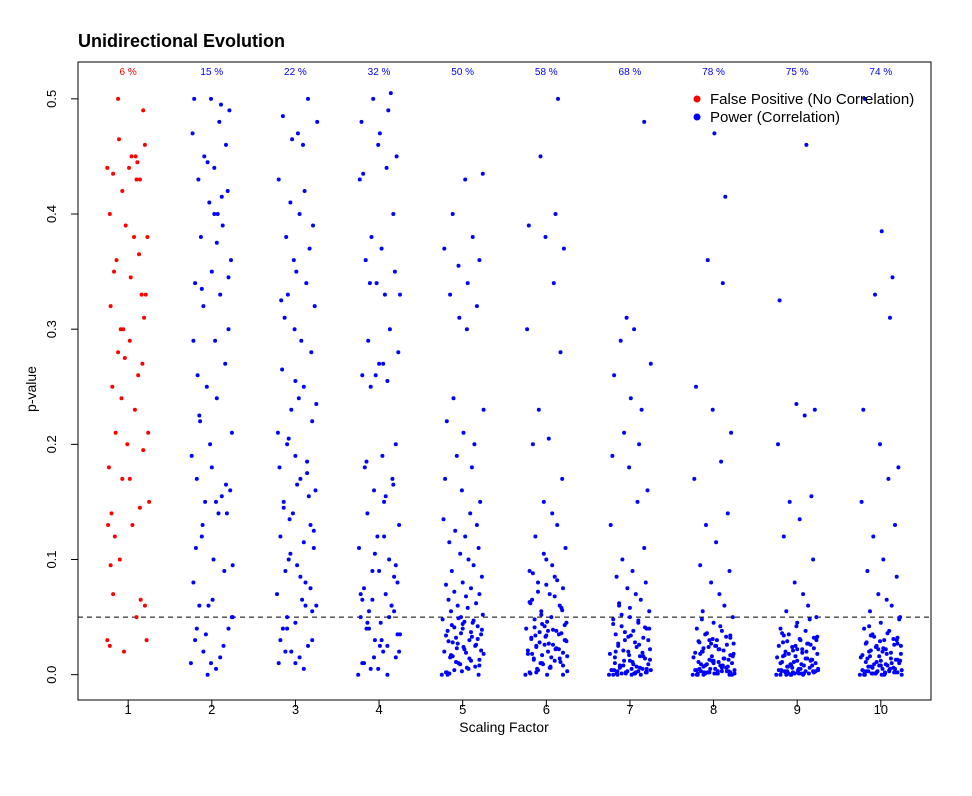  What do you see at coordinates (697, 117) in the screenshot?
I see `legend-marker-power` at bounding box center [697, 117].